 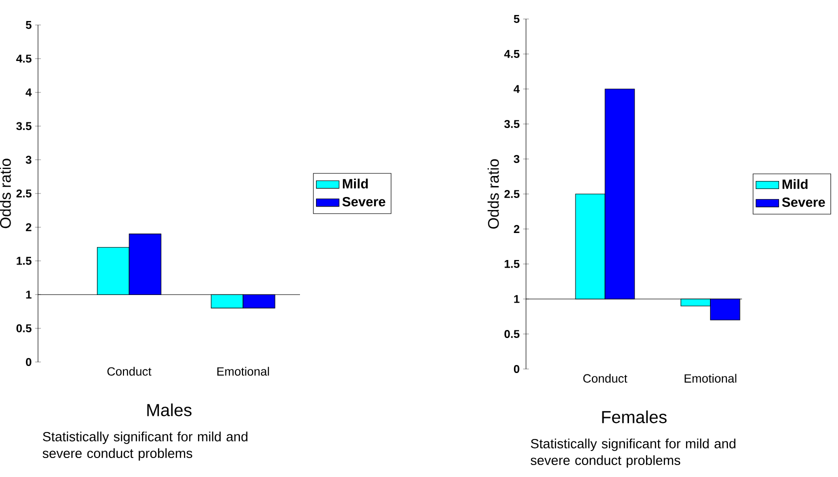 What do you see at coordinates (634, 417) in the screenshot?
I see `x-axis-title: Females` at bounding box center [634, 417].